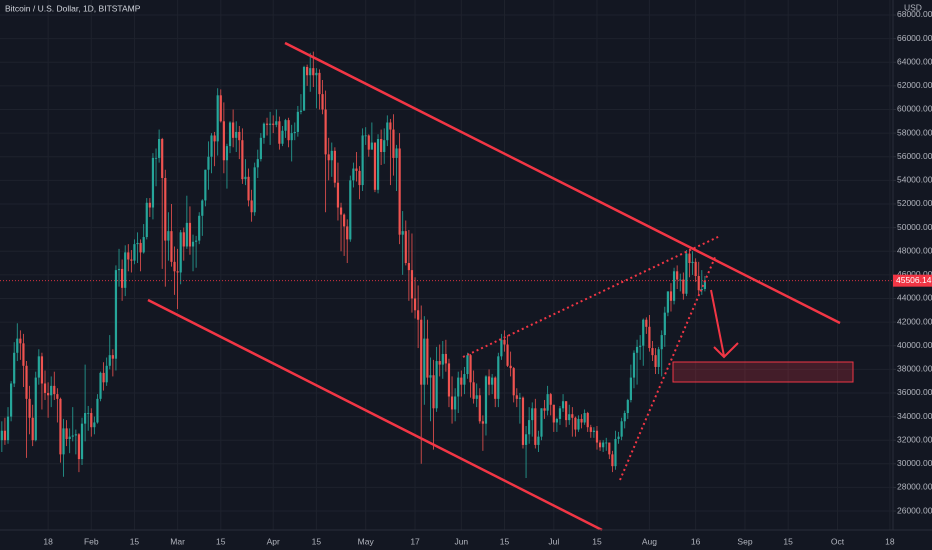 Image resolution: width=932 pixels, height=550 pixels. I want to click on target-zone, so click(763, 372).